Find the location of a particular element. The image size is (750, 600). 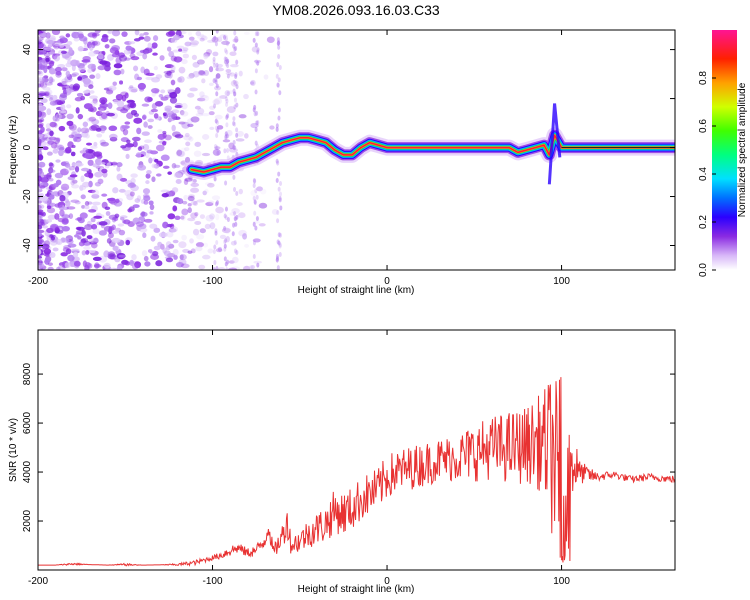

y-tick-label: 6000 is located at coordinates (27, 423).